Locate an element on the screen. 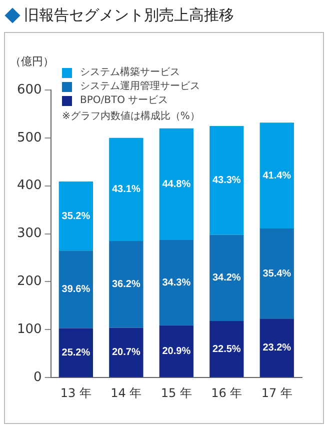 Image resolution: width=330 pixels, height=434 pixels. annotation: 43.1% is located at coordinates (126, 190).